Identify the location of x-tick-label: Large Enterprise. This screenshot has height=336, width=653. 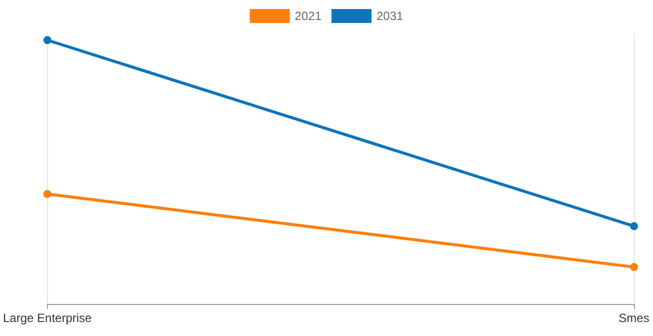
(47, 318).